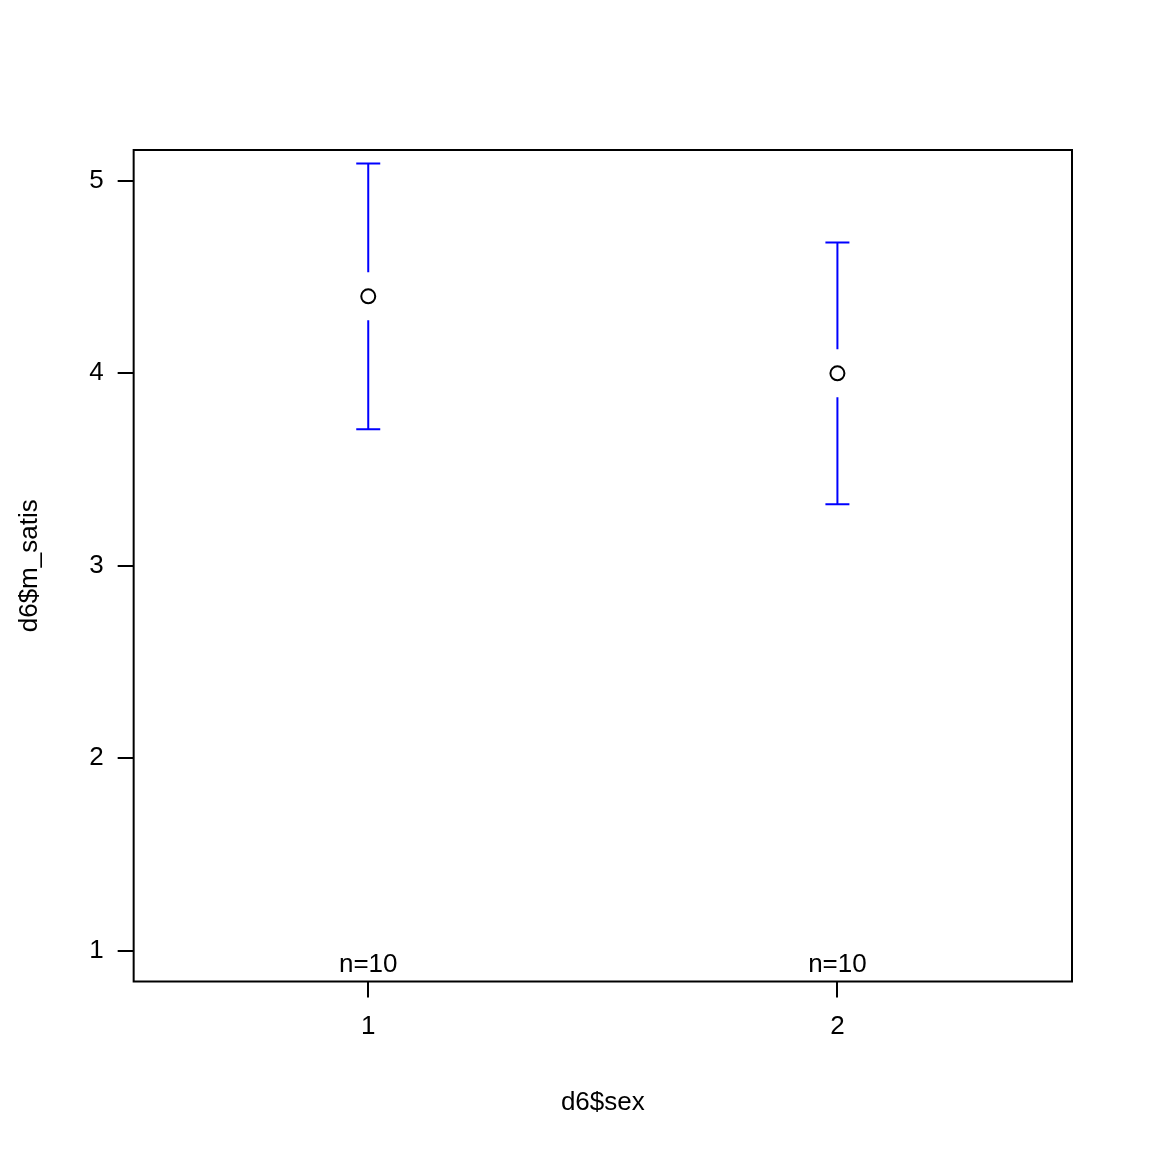 This screenshot has width=1152, height=1152. I want to click on y-tick-label: 5, so click(96, 178).